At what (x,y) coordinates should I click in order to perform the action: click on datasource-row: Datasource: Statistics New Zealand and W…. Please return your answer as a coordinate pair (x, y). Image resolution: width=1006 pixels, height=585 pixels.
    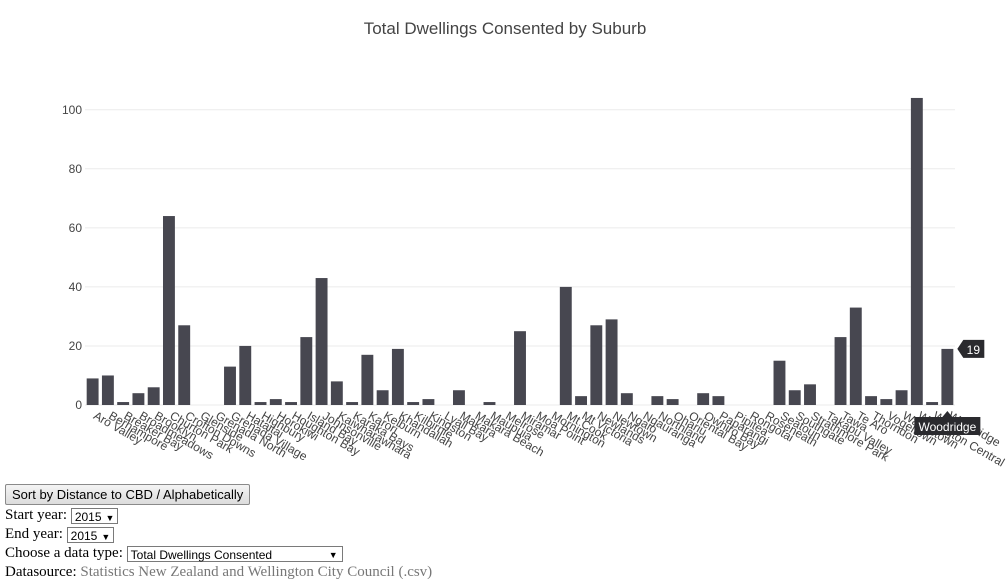
    Looking at the image, I should click on (218, 572).